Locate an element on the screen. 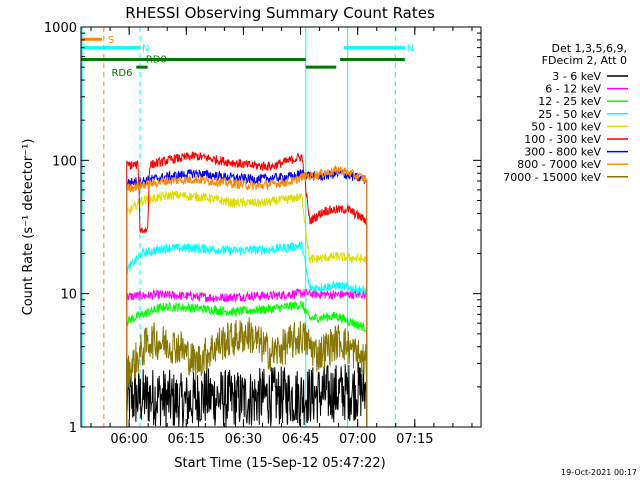 The image size is (640, 480). legend-entry-label: 25 - 50 keV is located at coordinates (569, 114).